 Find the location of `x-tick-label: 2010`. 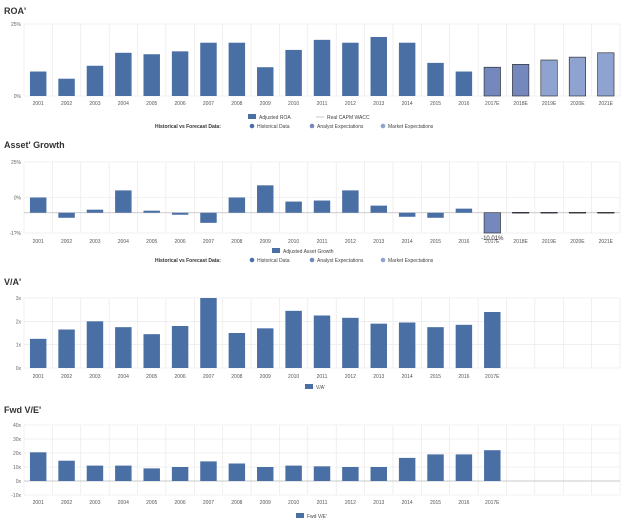

x-tick-label: 2010 is located at coordinates (293, 104).